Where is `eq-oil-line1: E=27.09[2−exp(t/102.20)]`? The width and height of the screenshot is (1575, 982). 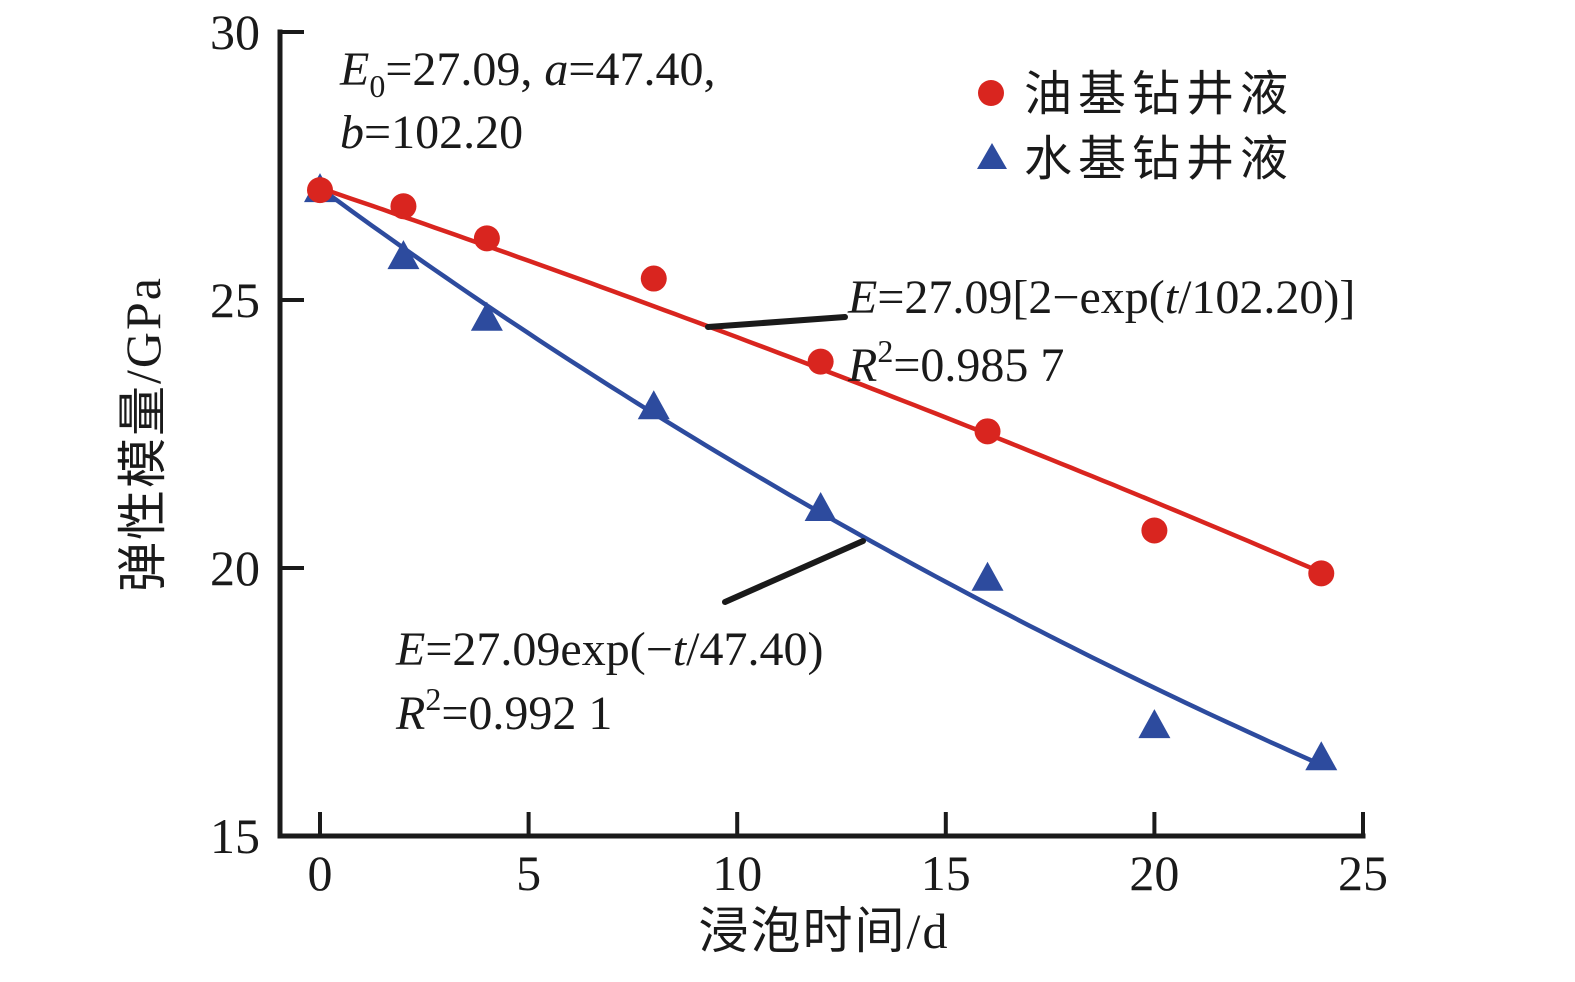 eq-oil-line1: E=27.09[2−exp(t/102.20)] is located at coordinates (1101, 297).